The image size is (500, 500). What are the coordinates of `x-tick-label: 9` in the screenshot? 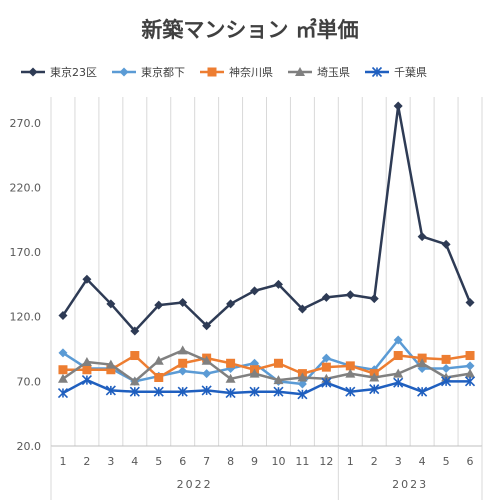 It's located at (254, 461).